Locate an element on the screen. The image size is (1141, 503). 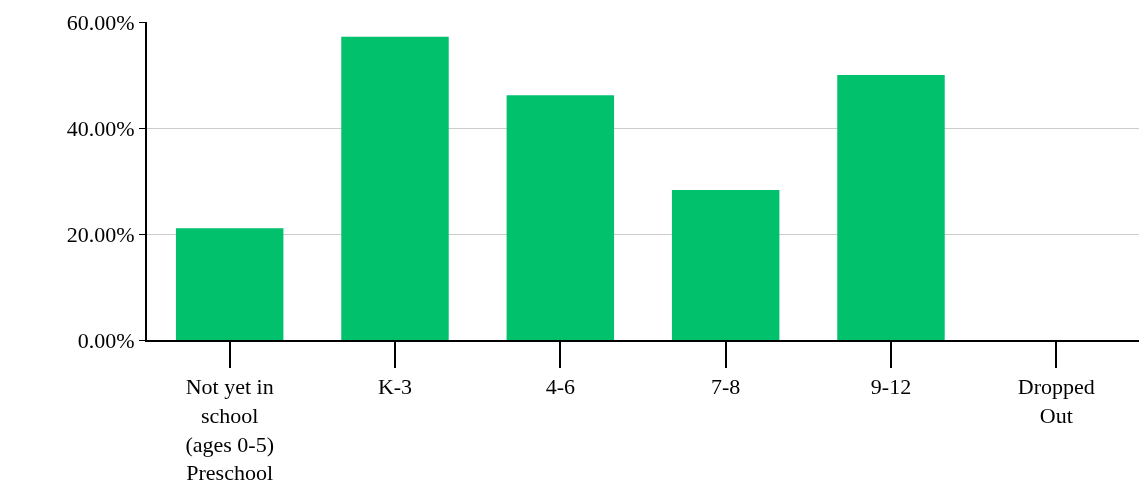
x-tick-label: 7-8 is located at coordinates (726, 387).